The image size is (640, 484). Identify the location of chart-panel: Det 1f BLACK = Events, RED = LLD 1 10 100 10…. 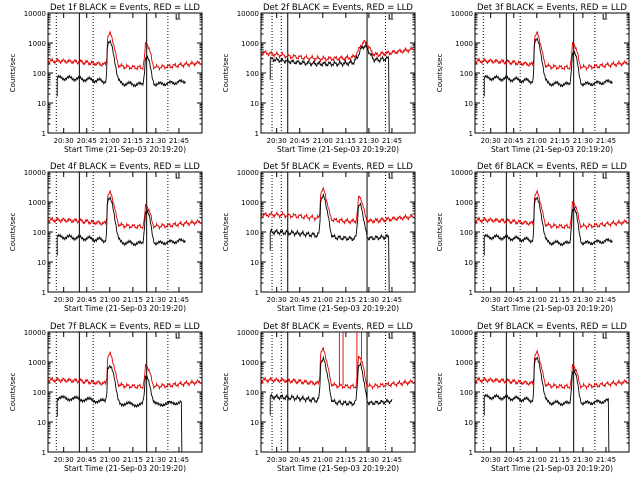
(106, 78).